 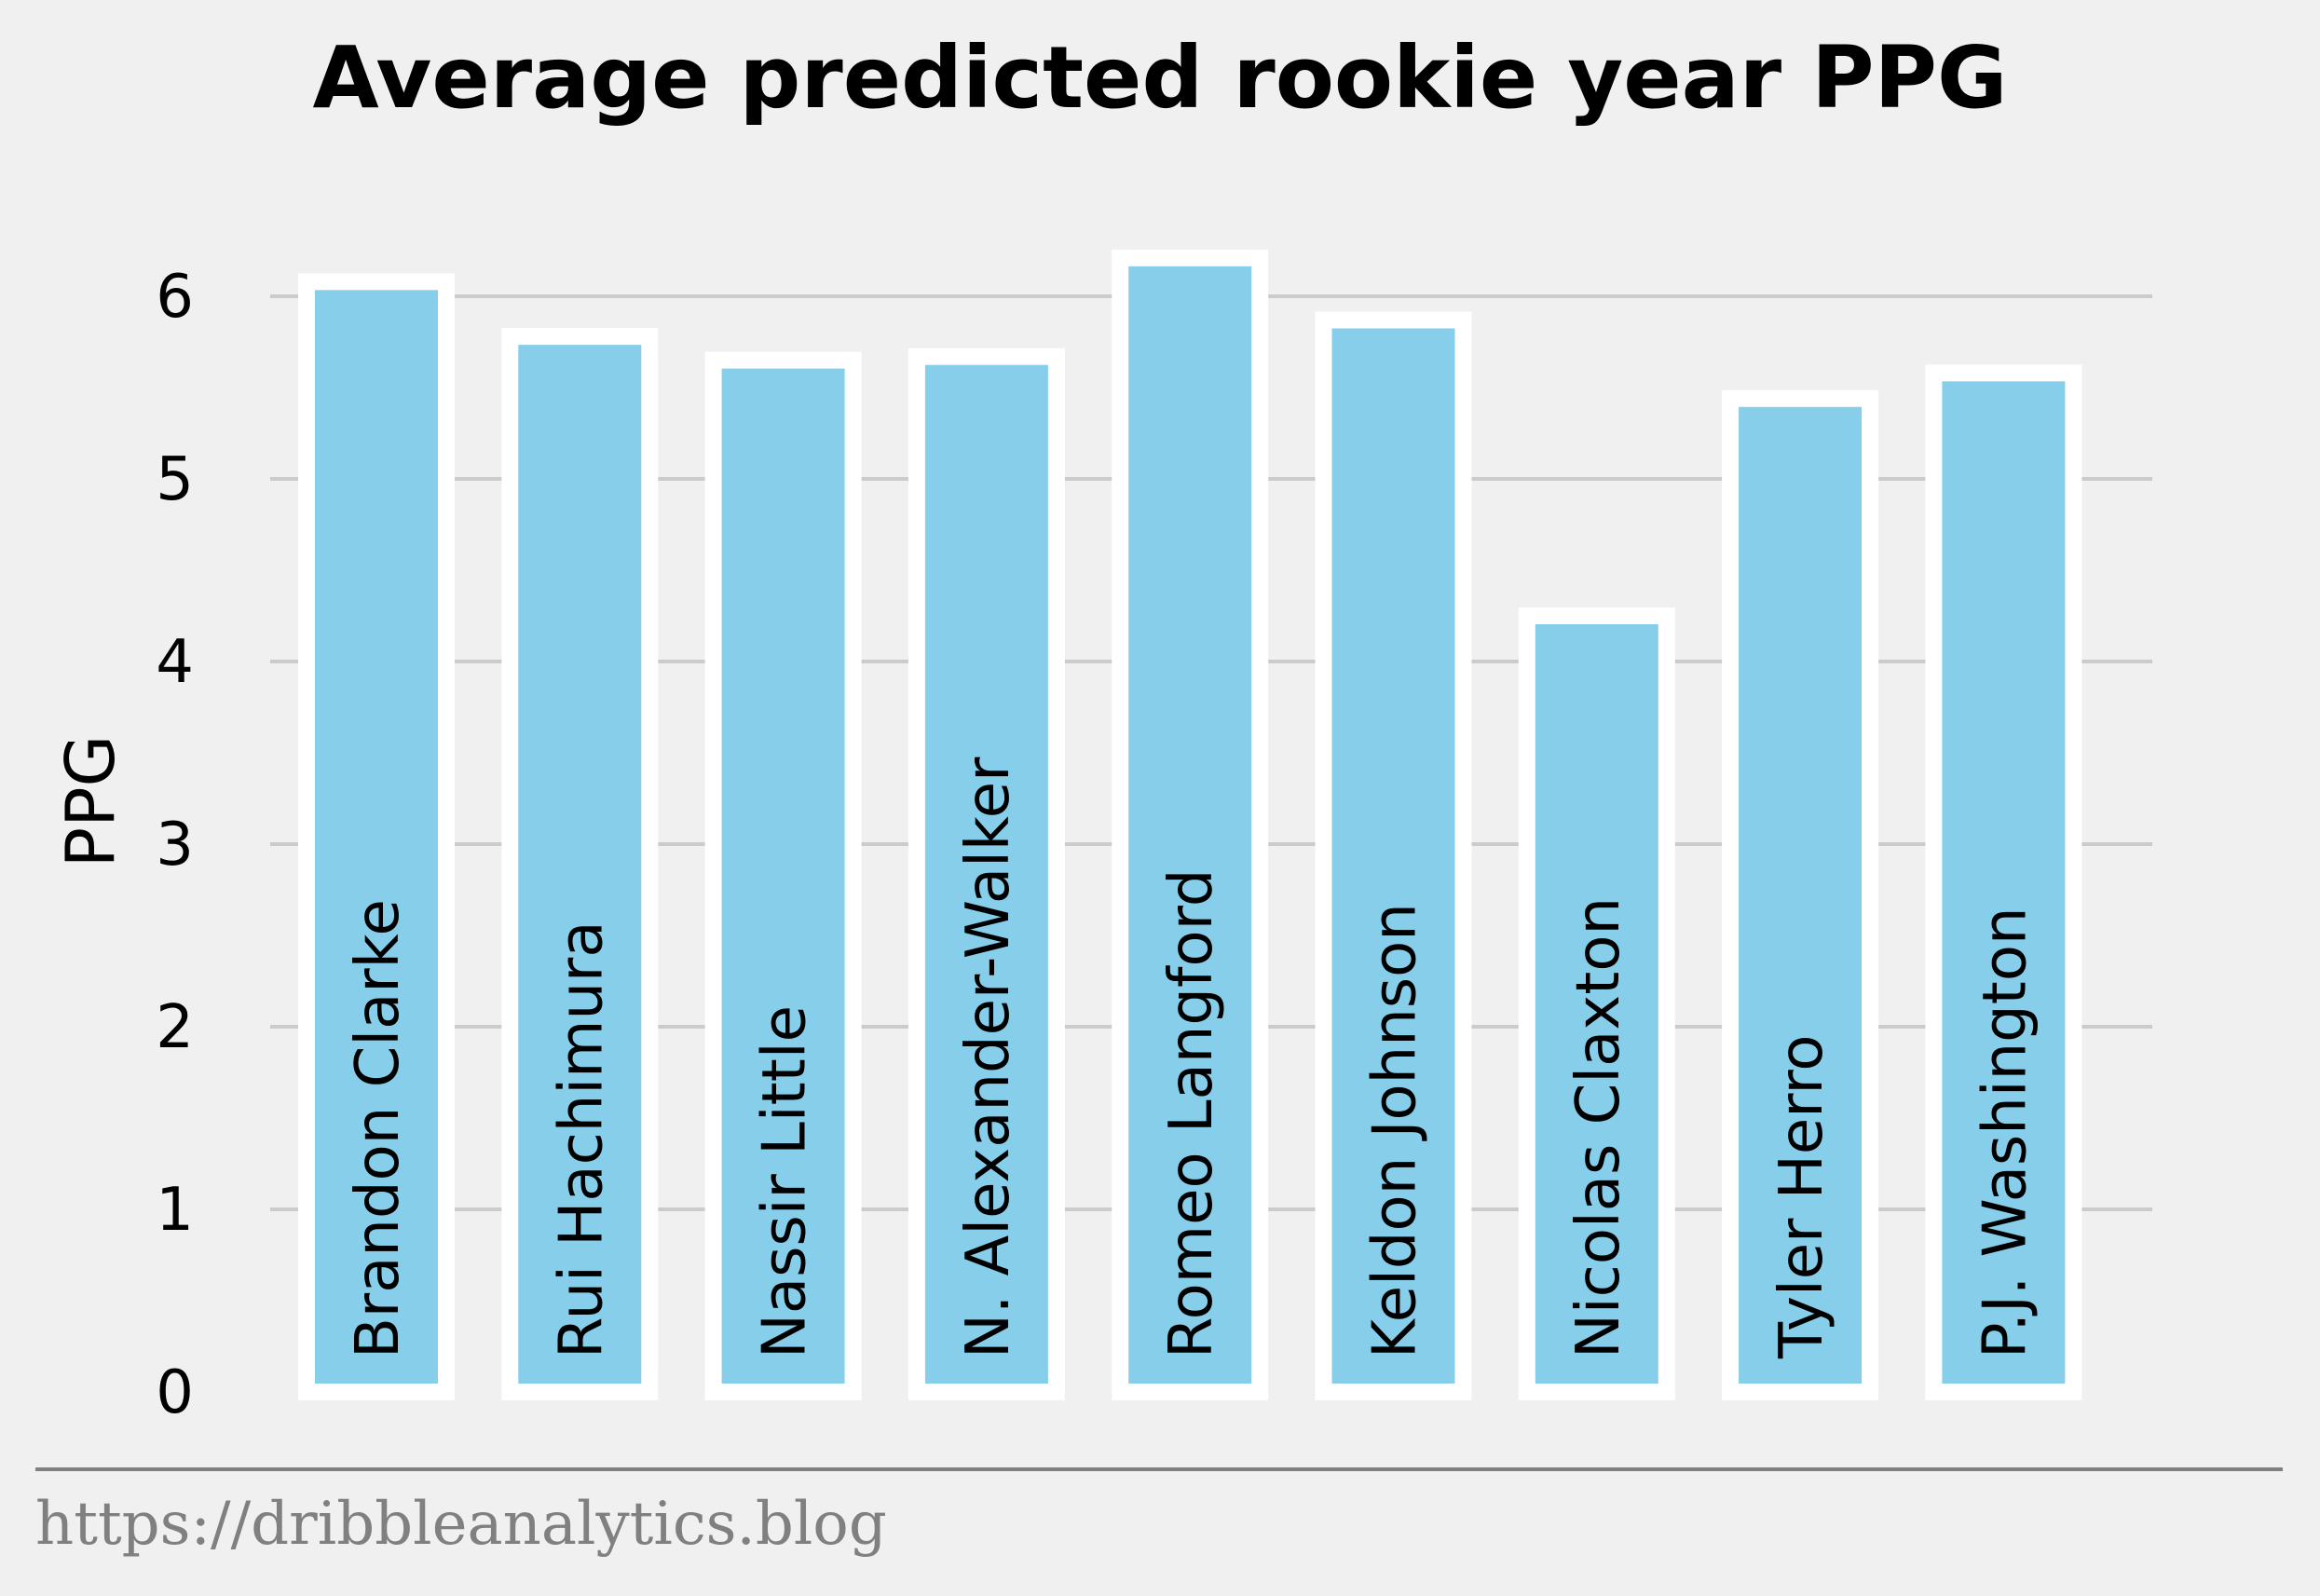 What do you see at coordinates (175, 1392) in the screenshot?
I see `y-tick-label: 0` at bounding box center [175, 1392].